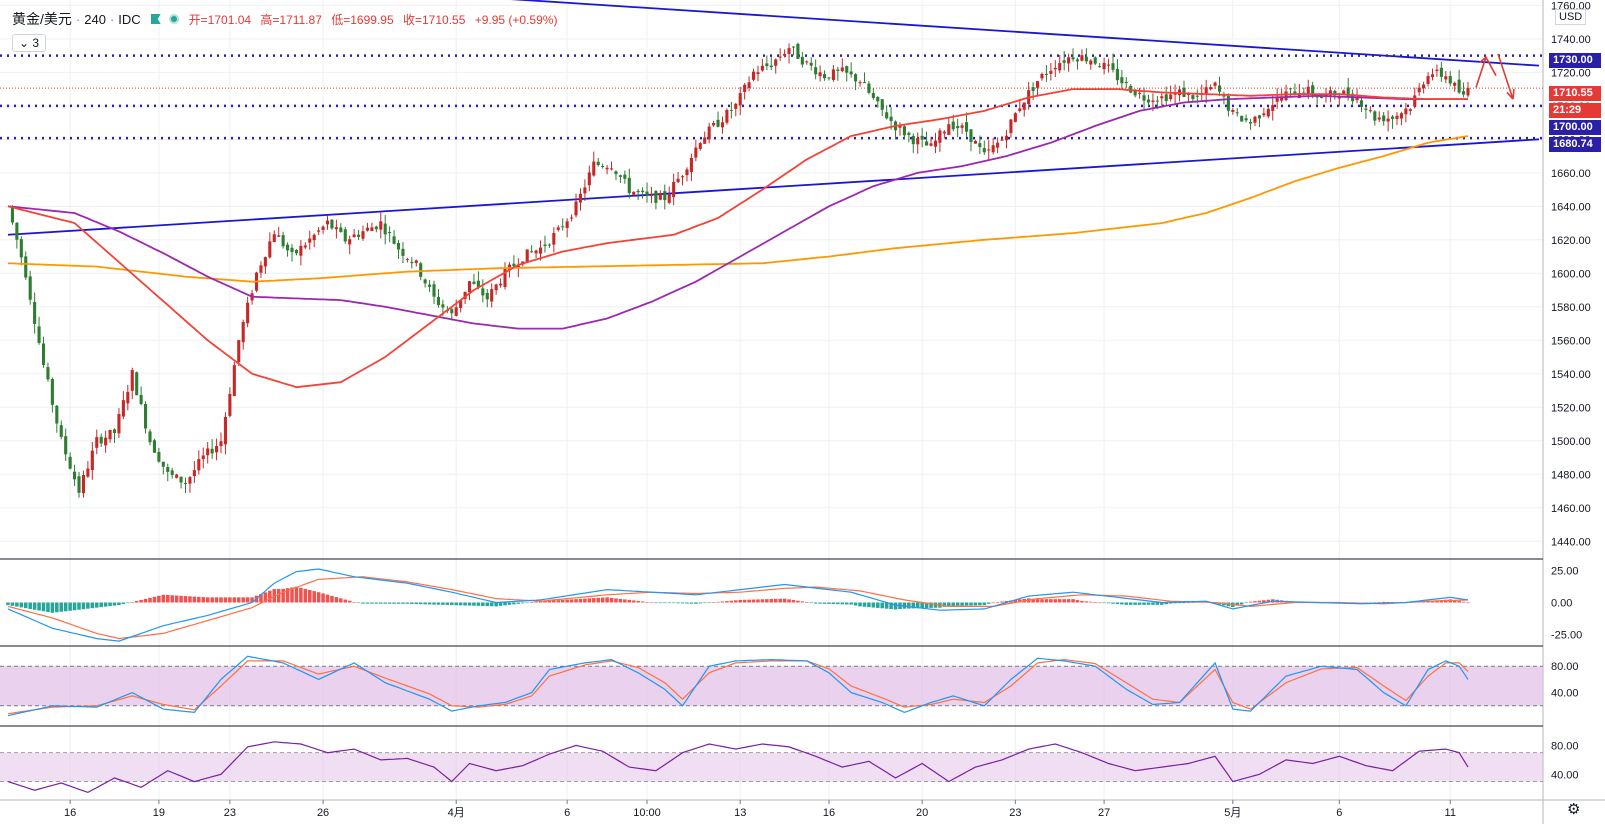  Describe the element at coordinates (42, 19) in the screenshot. I see `symbol-name: 黄金/美元` at that location.